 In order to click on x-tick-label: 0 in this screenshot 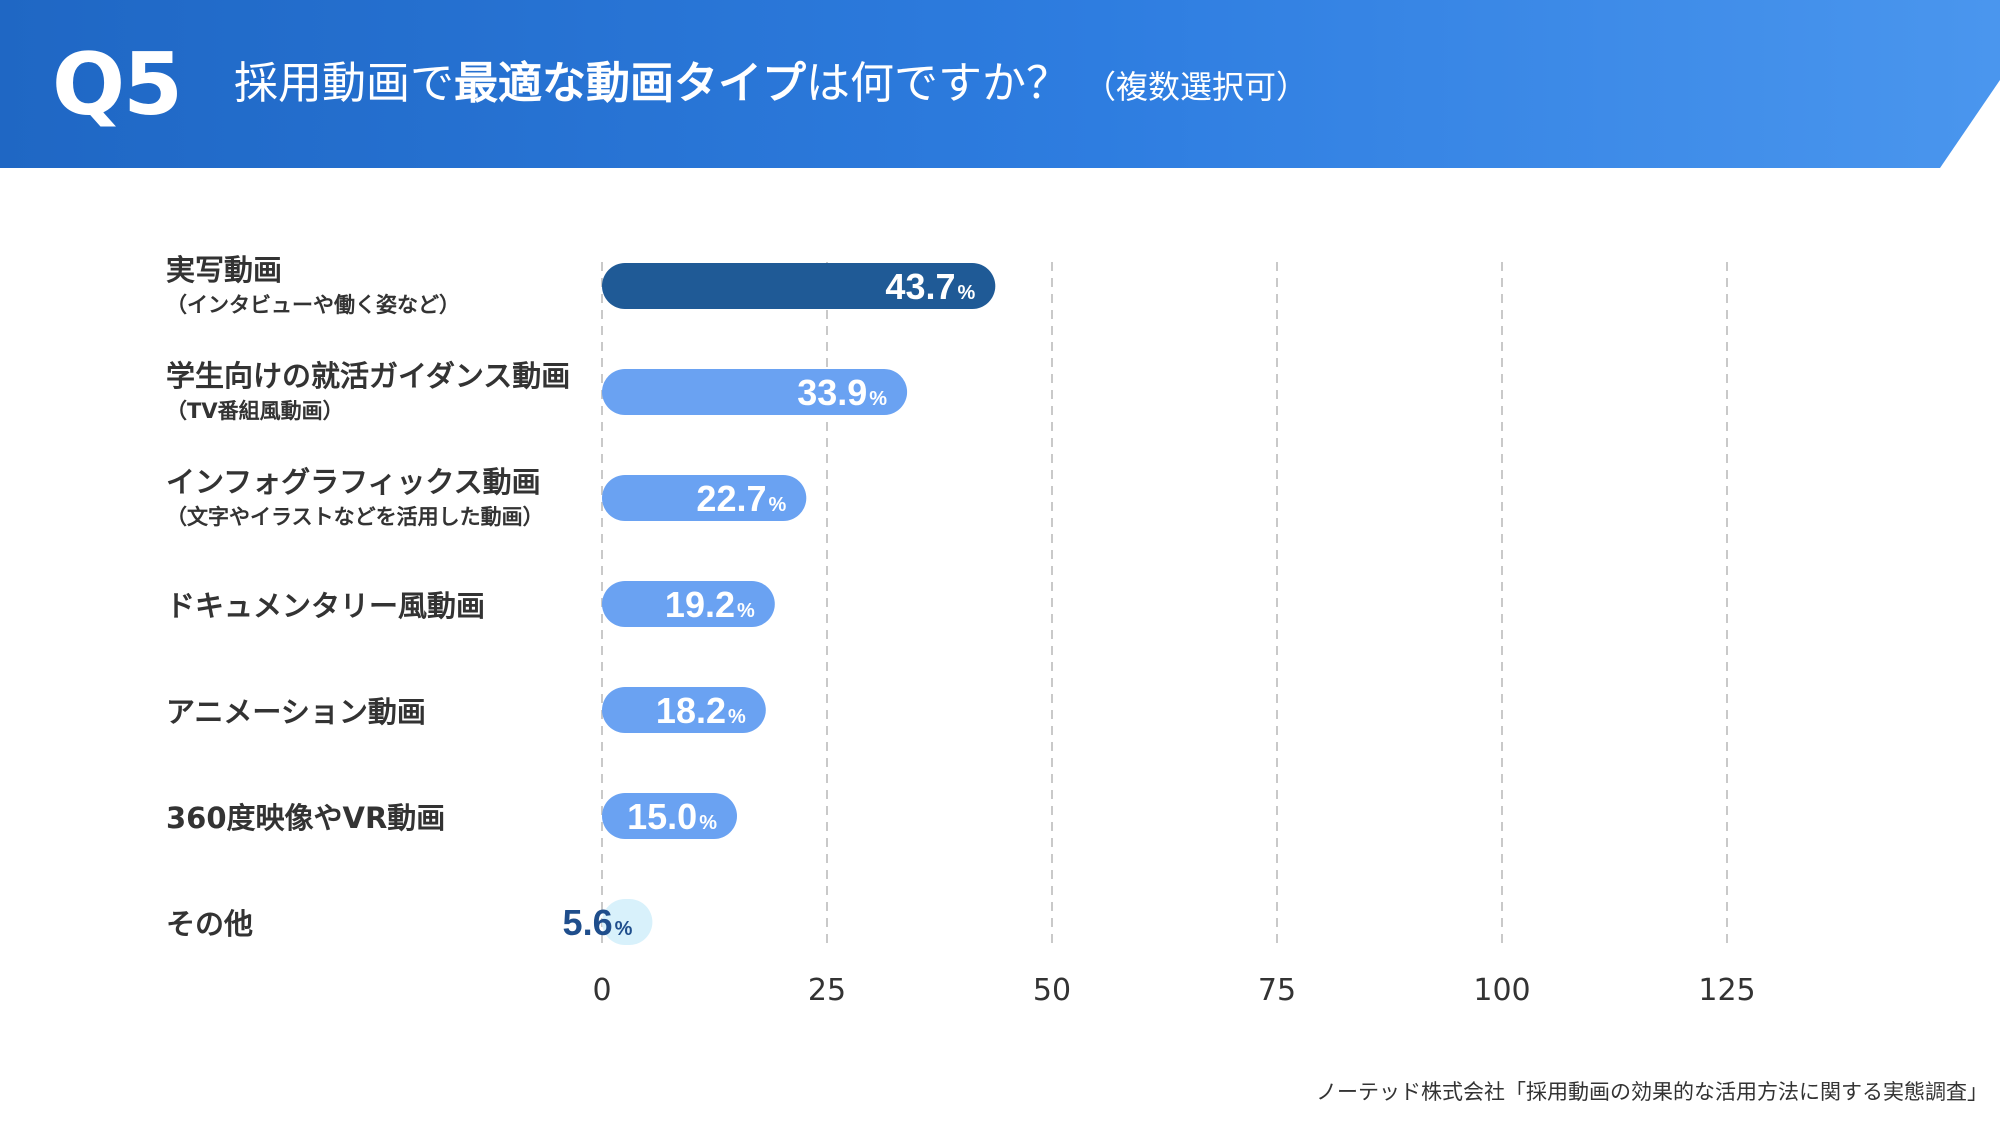, I will do `click(601, 990)`.